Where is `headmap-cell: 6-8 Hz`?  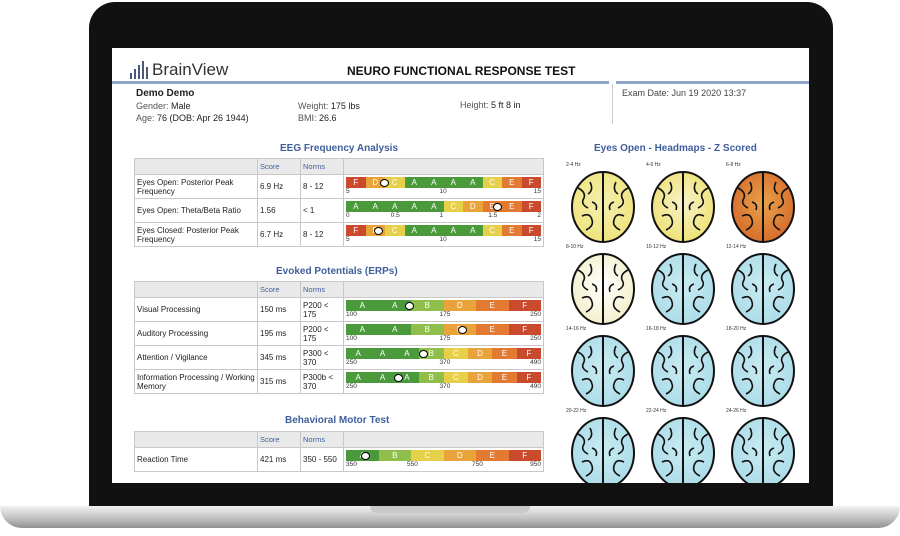
headmap-cell: 6-8 Hz is located at coordinates (763, 203).